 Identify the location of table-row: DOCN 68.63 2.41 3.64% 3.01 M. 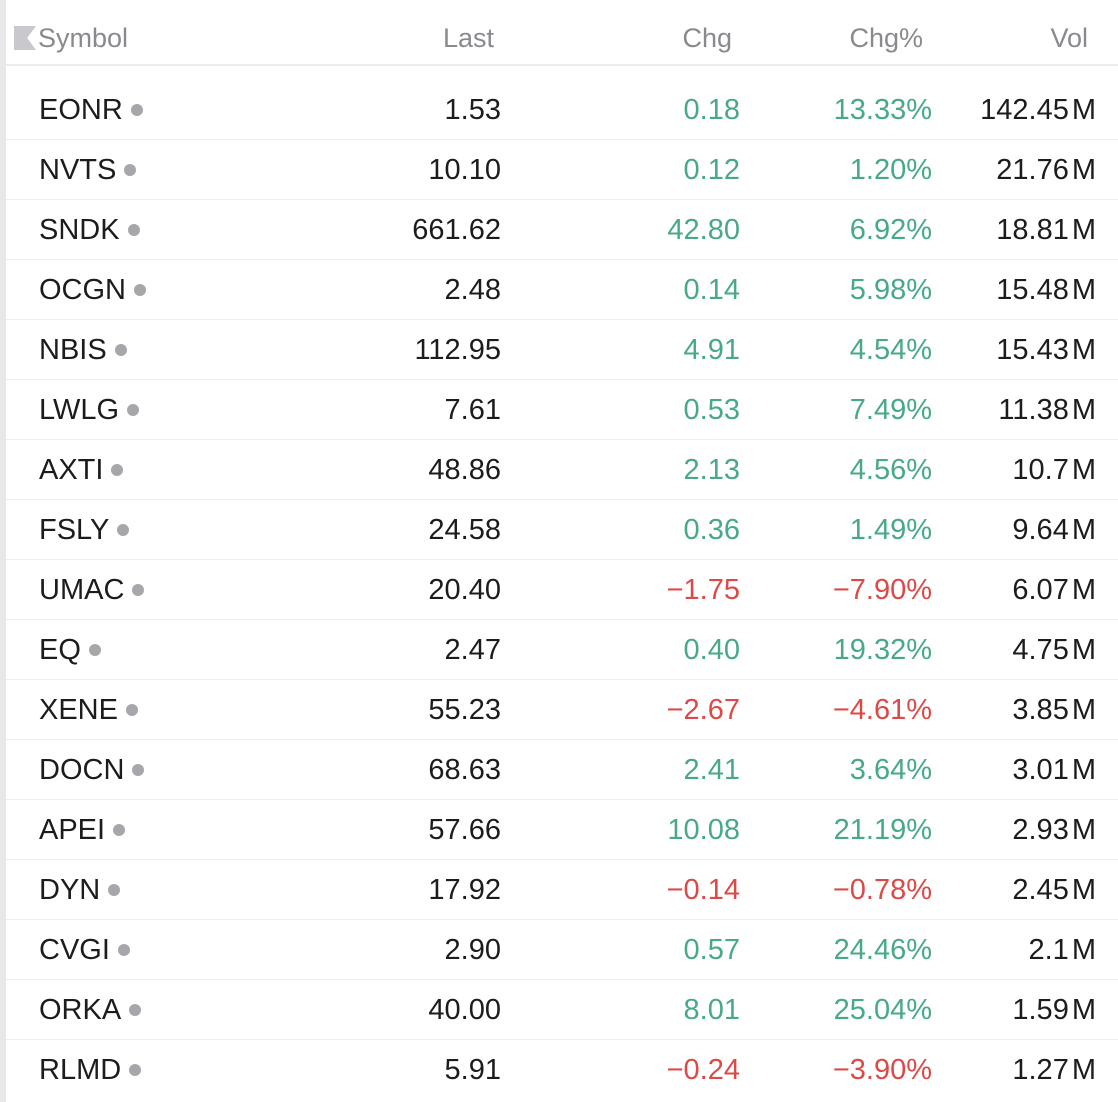
(562, 770).